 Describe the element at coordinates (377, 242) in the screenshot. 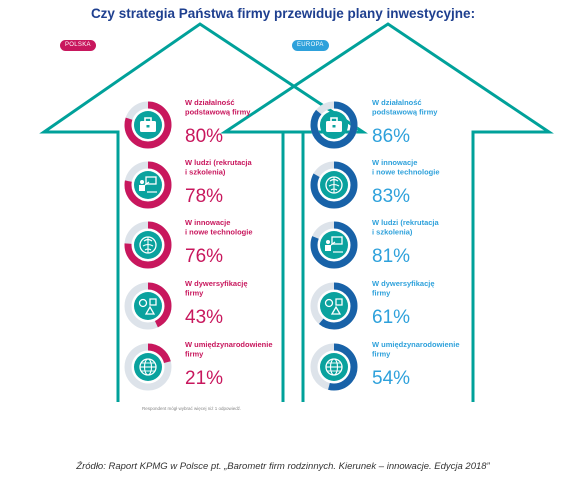

I see `europa-item-presenter: W ludzi (rekrutacjai szkolenia) 81%` at that location.